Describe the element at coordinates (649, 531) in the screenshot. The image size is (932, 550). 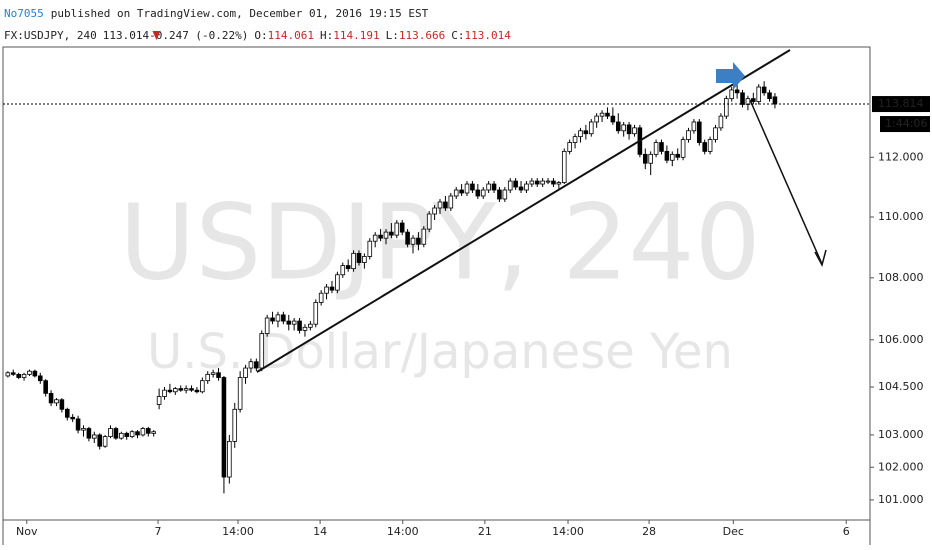
I see `x-tick-label: 28` at that location.